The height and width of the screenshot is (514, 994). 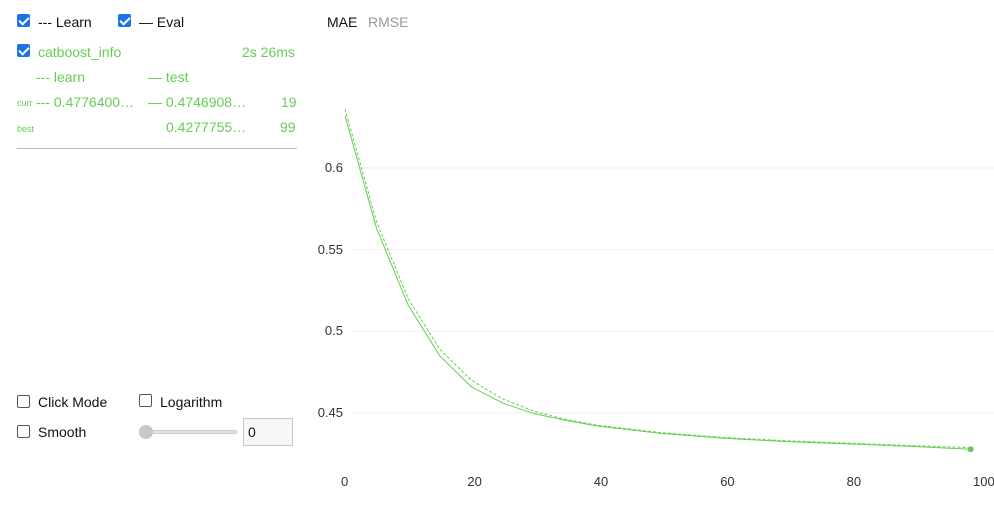 I want to click on smooth-checkbox, so click(x=23, y=431).